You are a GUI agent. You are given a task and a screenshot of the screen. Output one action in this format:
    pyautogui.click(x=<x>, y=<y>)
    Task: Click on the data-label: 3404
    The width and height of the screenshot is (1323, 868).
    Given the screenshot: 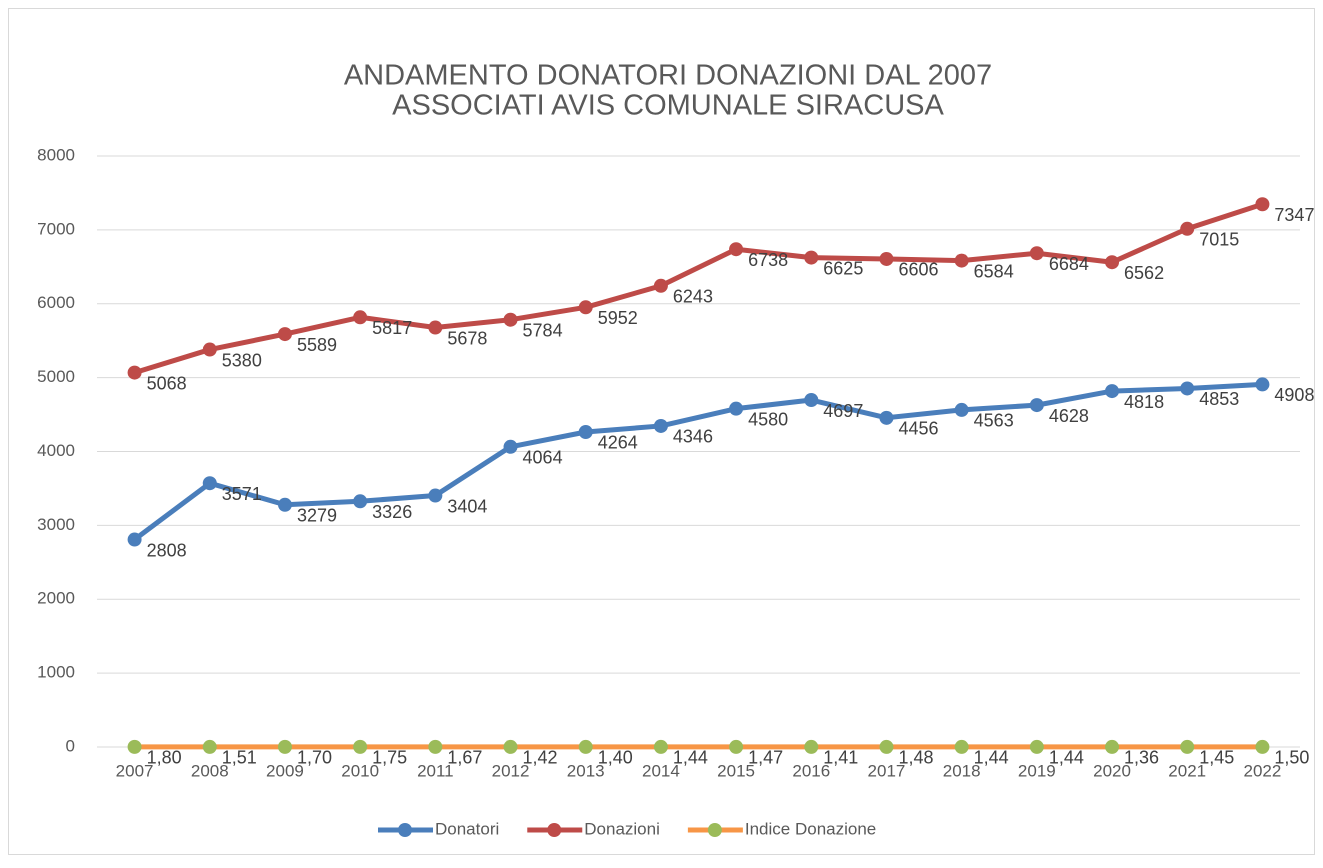 What is the action you would take?
    pyautogui.click(x=467, y=506)
    